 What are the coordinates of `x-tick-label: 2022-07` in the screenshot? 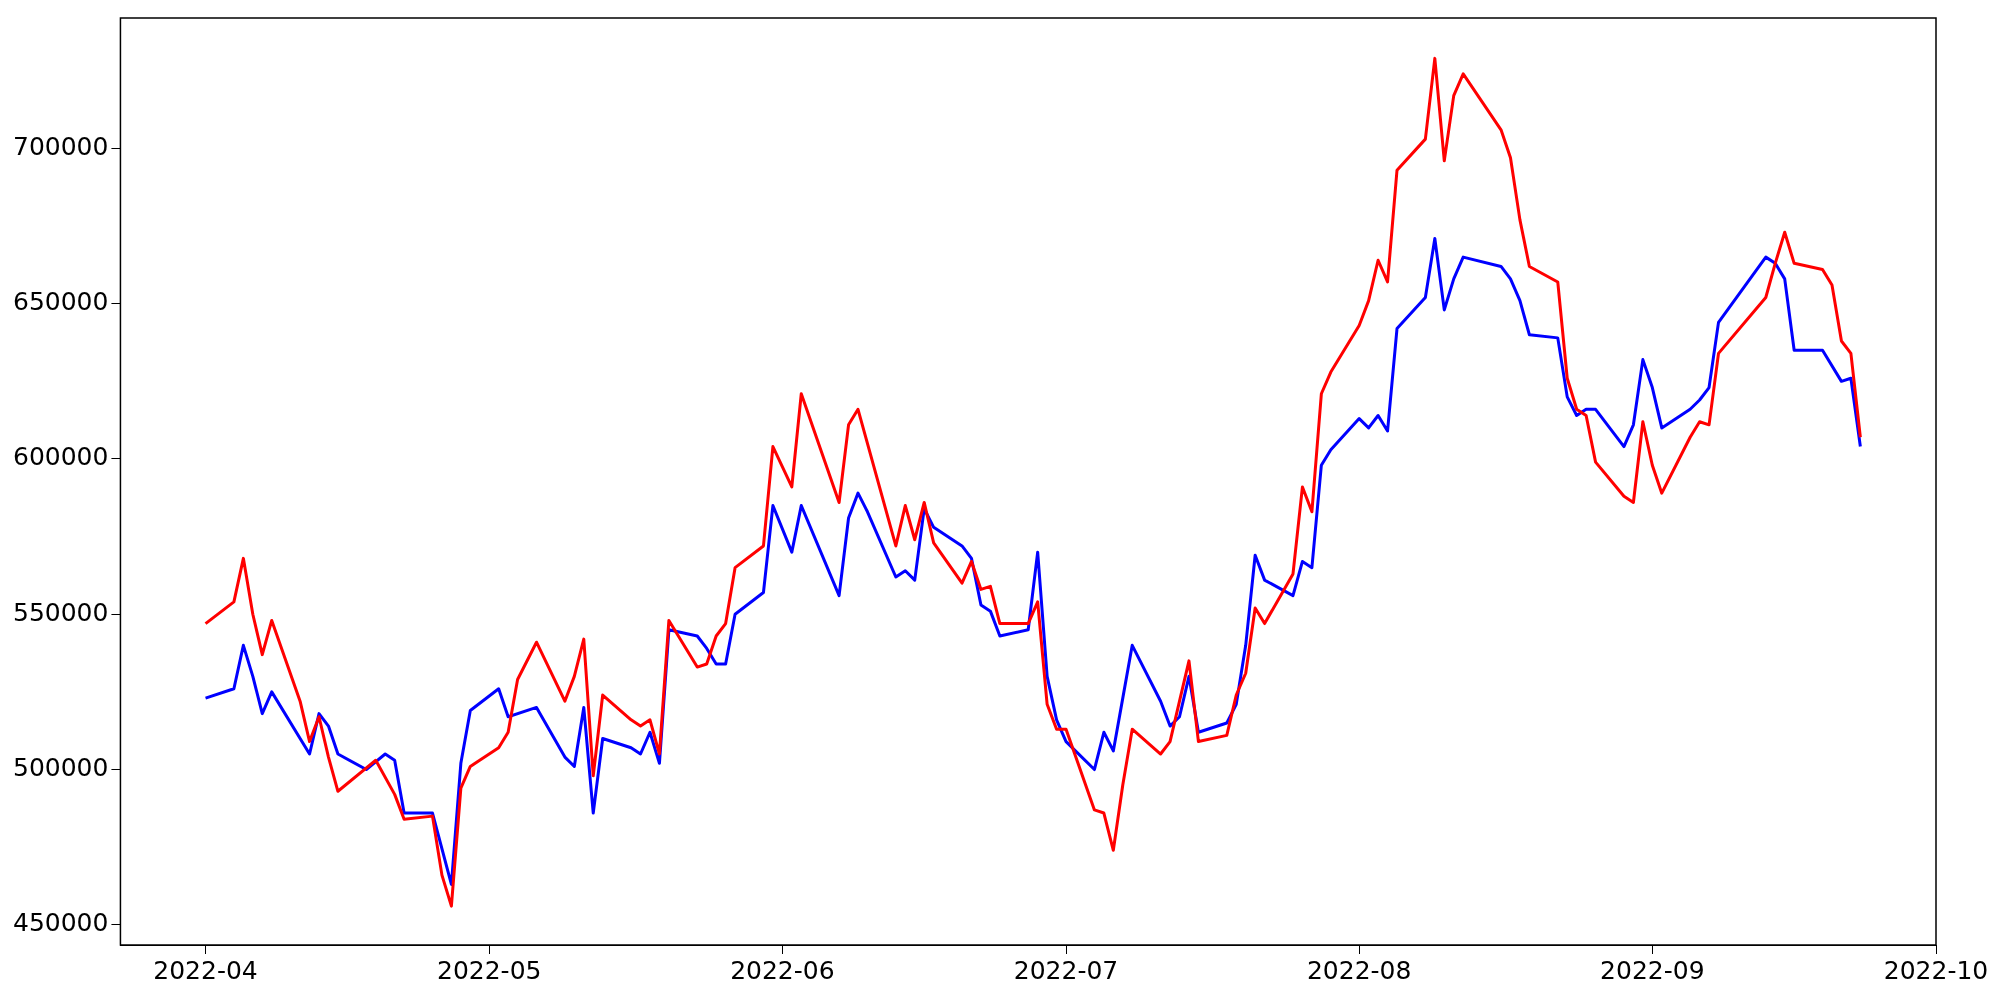 It's located at (1066, 970).